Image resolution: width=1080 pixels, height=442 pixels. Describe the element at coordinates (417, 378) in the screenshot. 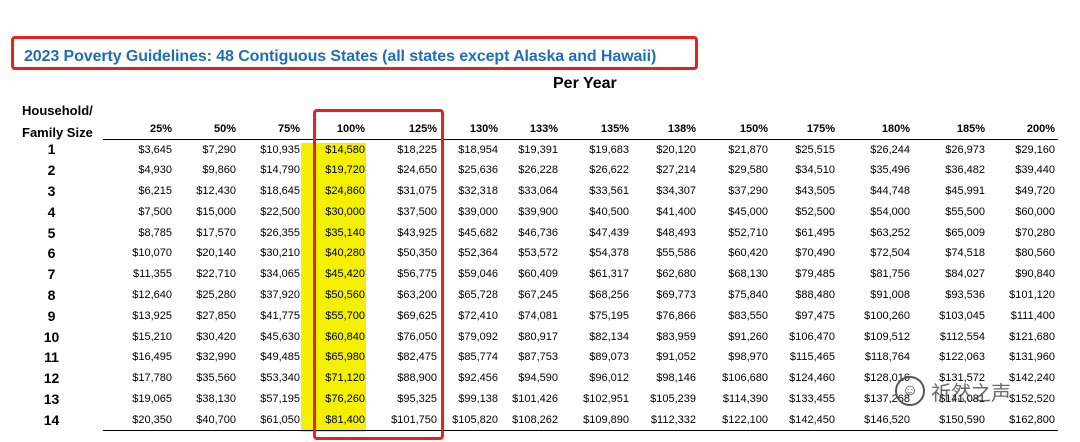

I see `amount-cell: $88,900` at that location.